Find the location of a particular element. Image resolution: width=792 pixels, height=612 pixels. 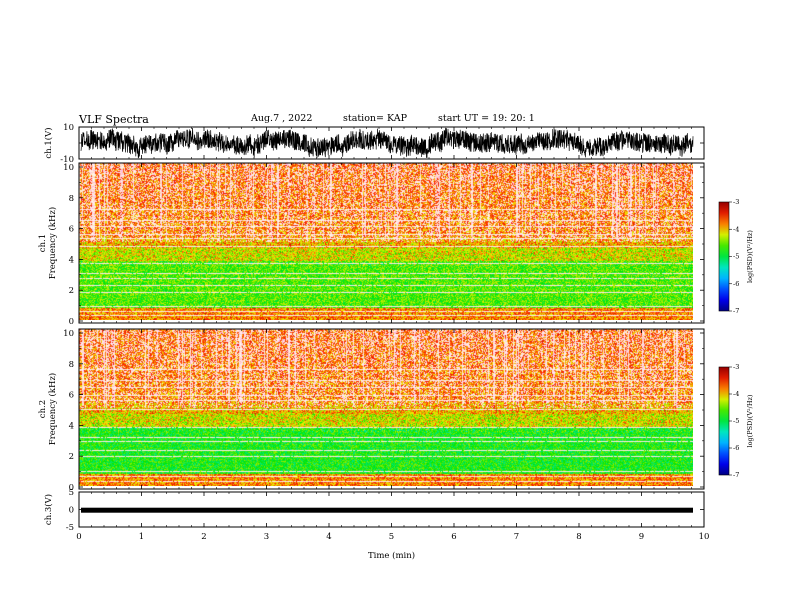

ch3-waveform-trace is located at coordinates (387, 510).